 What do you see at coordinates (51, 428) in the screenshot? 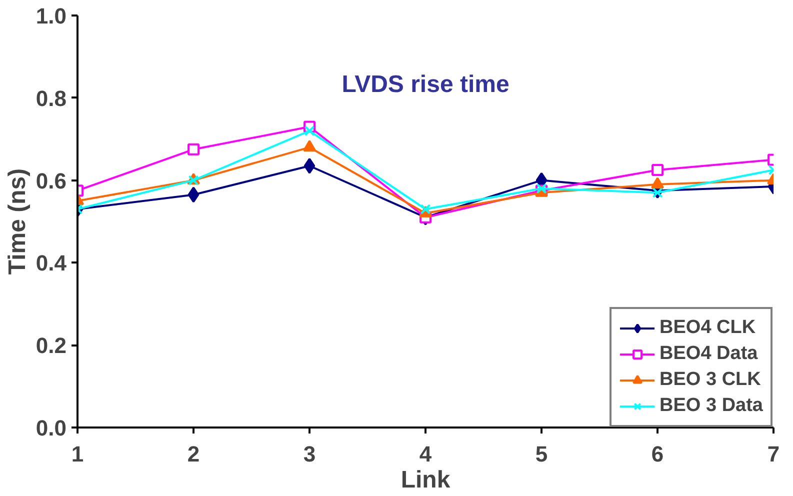
I see `y-tick-label: 0.0` at bounding box center [51, 428].